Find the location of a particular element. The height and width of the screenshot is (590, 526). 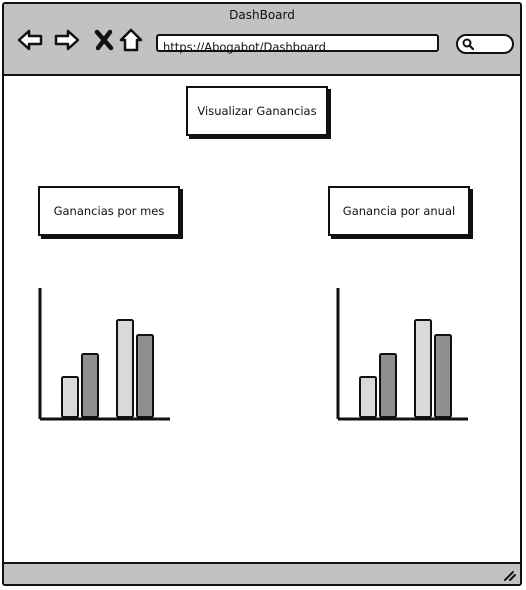

back-arrow-icon is located at coordinates (30, 40).